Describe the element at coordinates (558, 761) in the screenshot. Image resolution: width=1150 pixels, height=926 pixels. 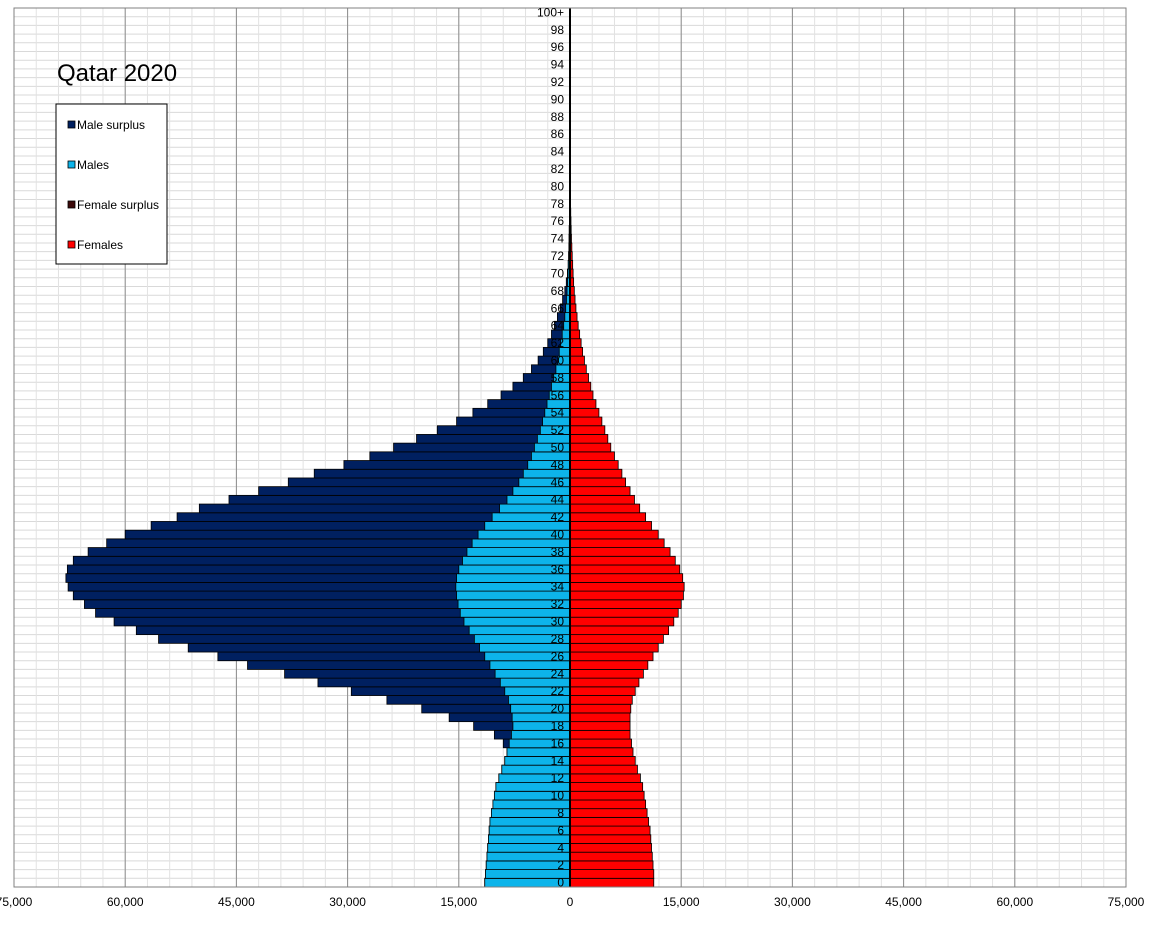
I see `age-tick-label: 14` at that location.